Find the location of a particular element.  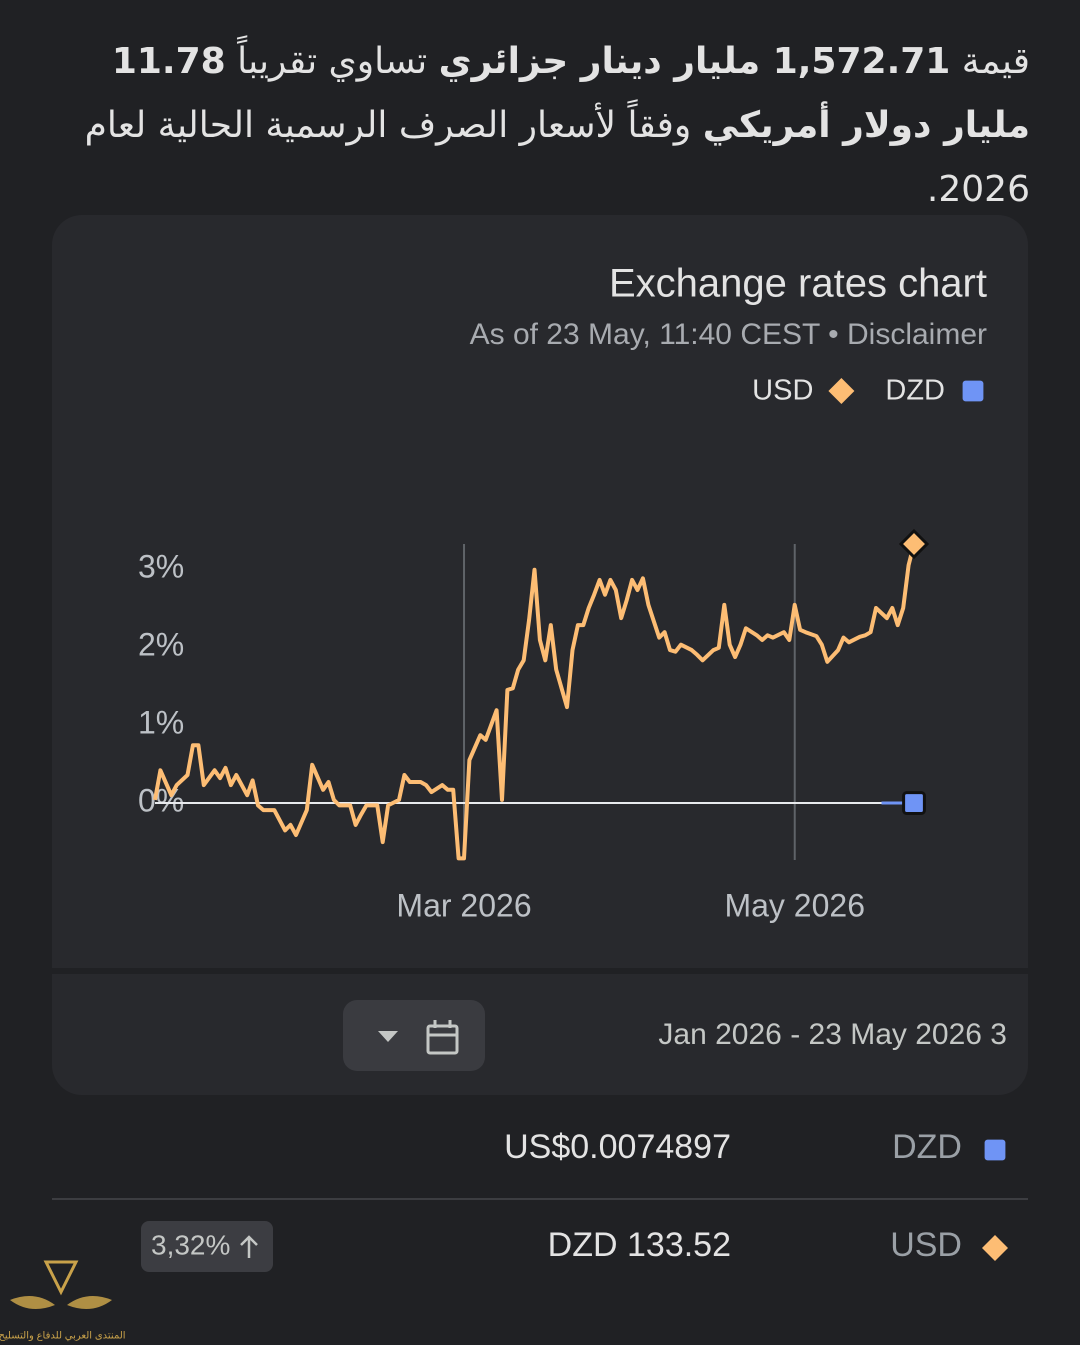

row-currency: USD is located at coordinates (926, 1245).